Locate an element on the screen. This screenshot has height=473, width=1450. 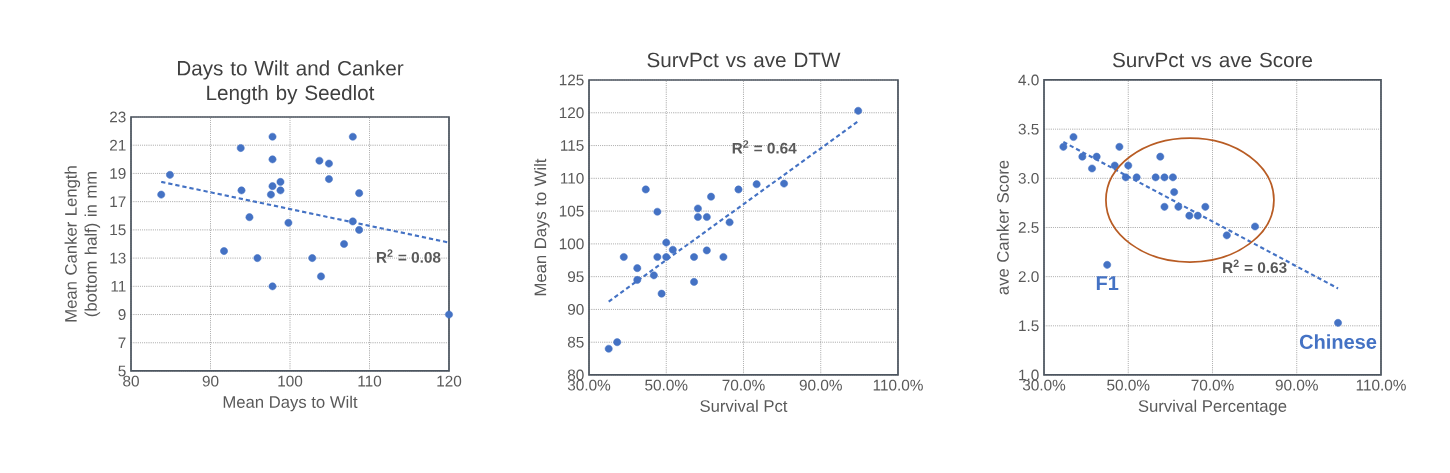
y-tick-label: 125 is located at coordinates (571, 80).